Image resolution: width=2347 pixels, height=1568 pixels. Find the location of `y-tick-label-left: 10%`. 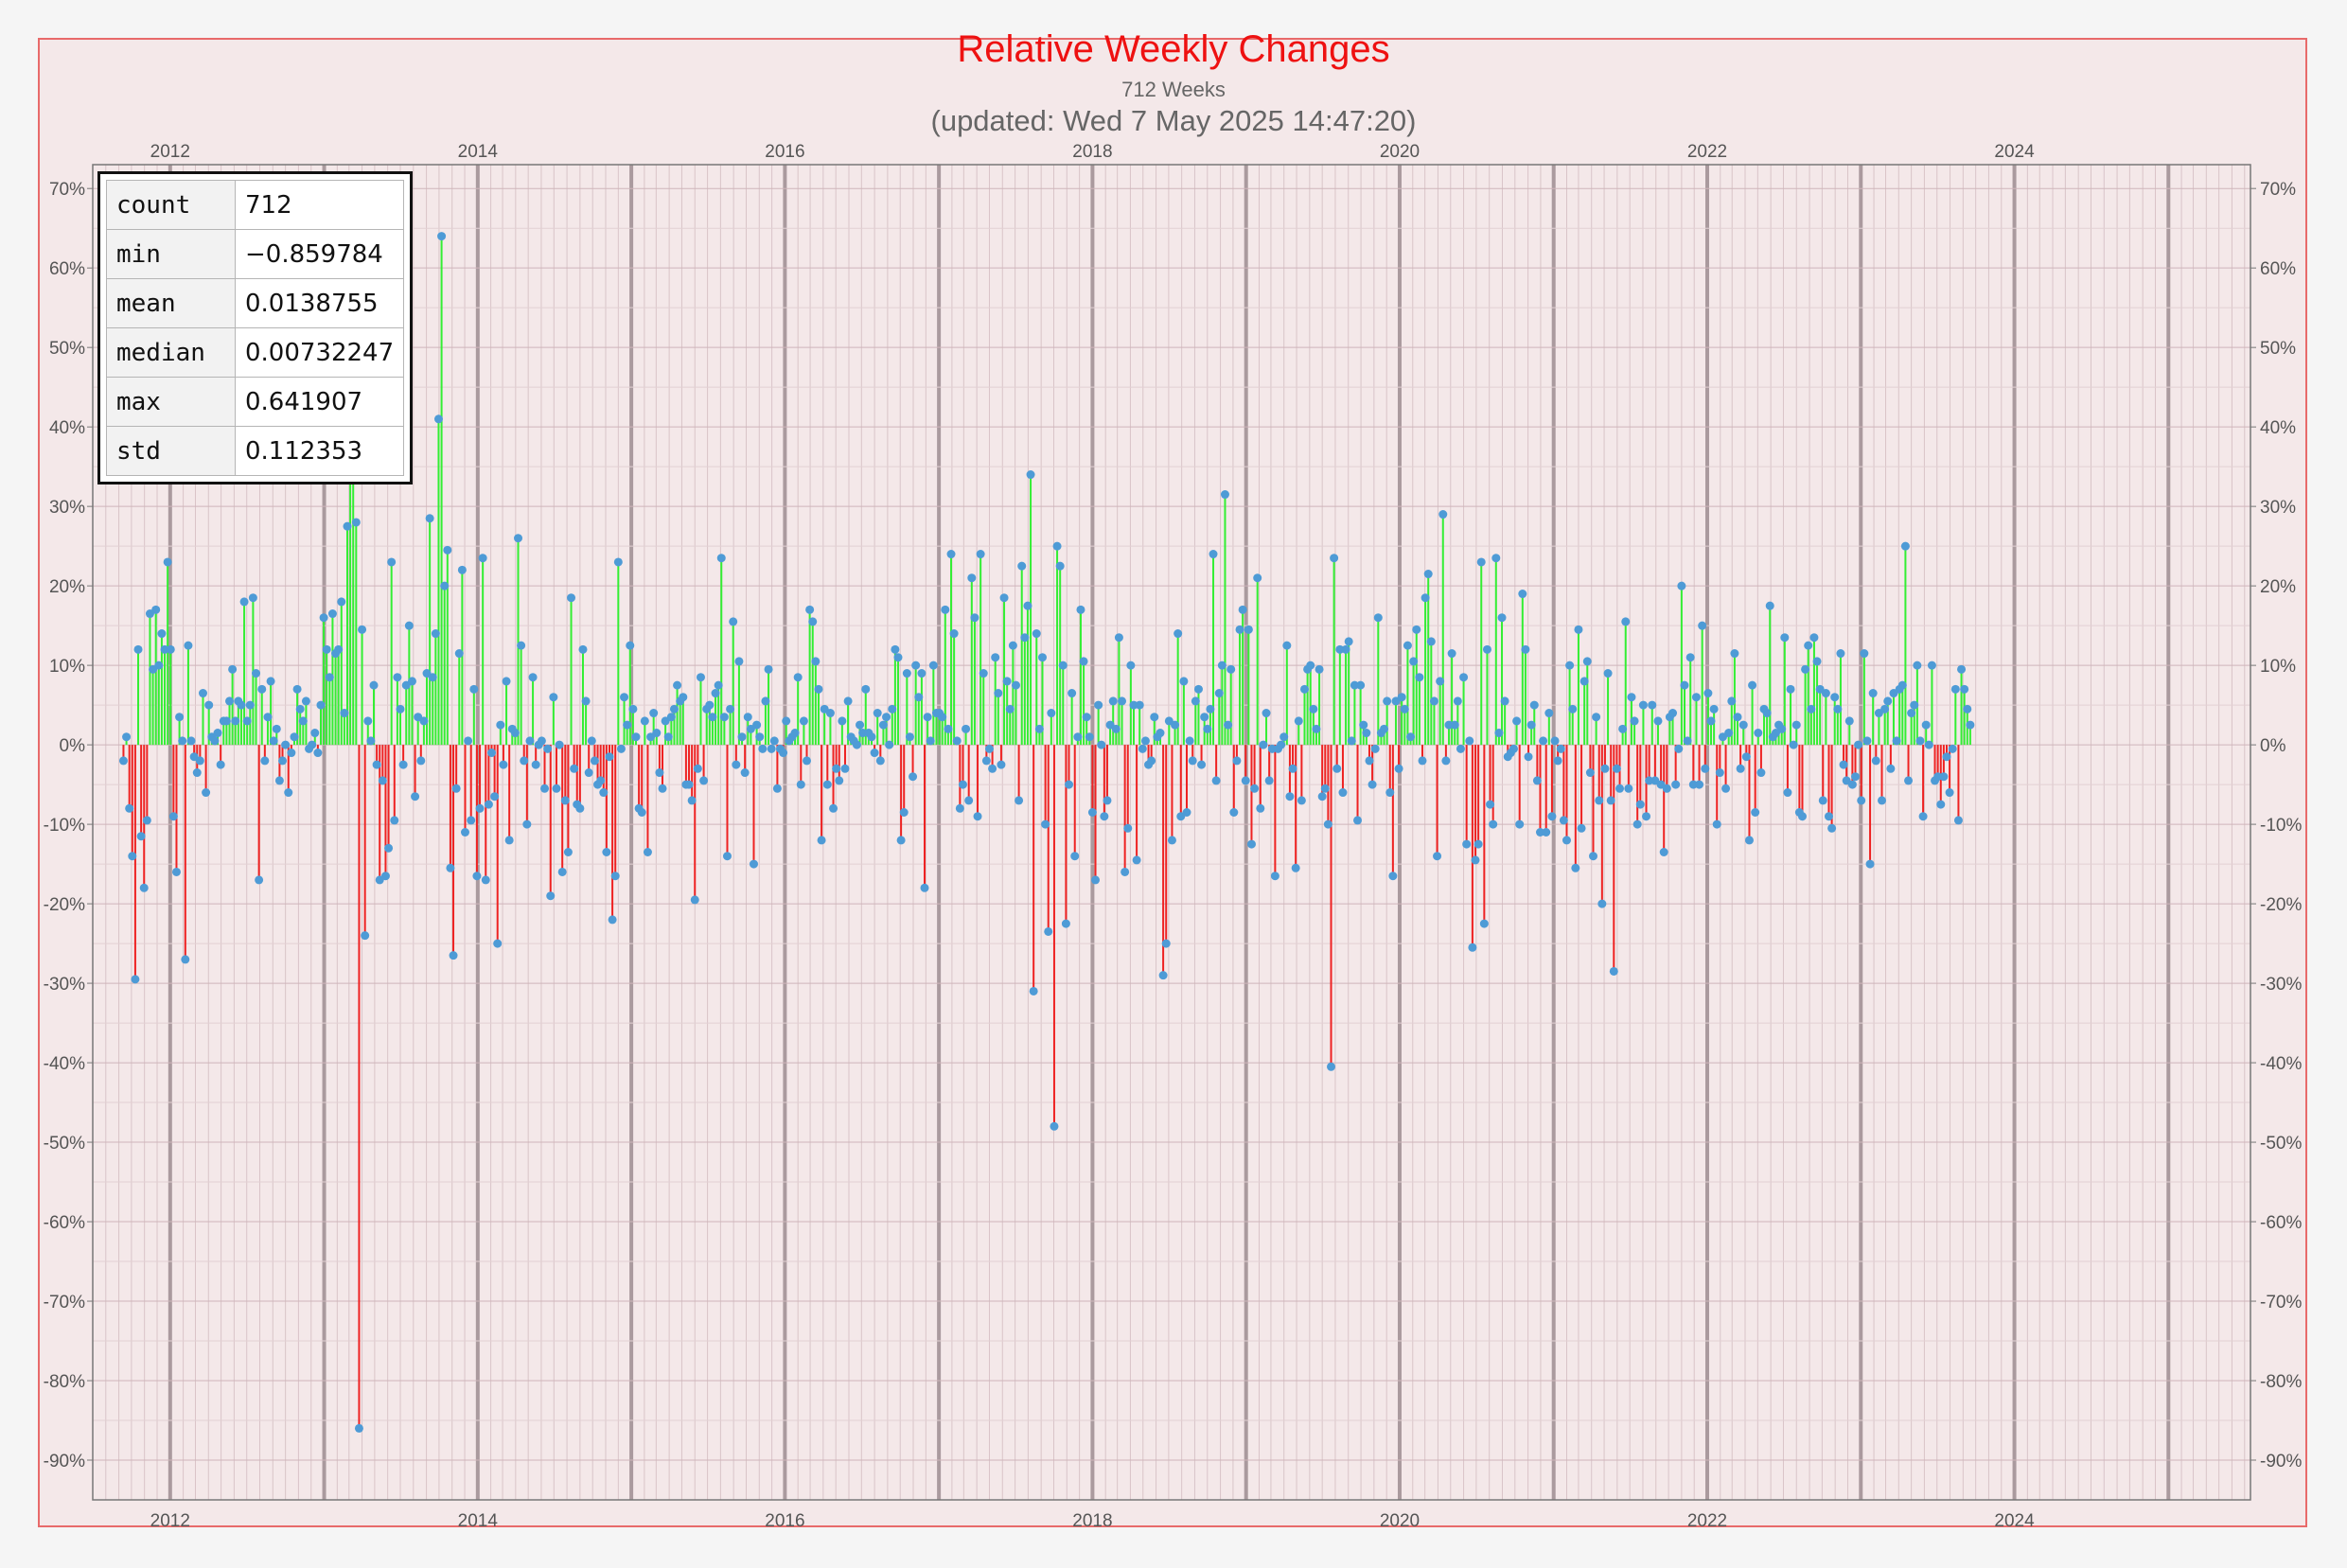

y-tick-label-left: 10% is located at coordinates (67, 667).